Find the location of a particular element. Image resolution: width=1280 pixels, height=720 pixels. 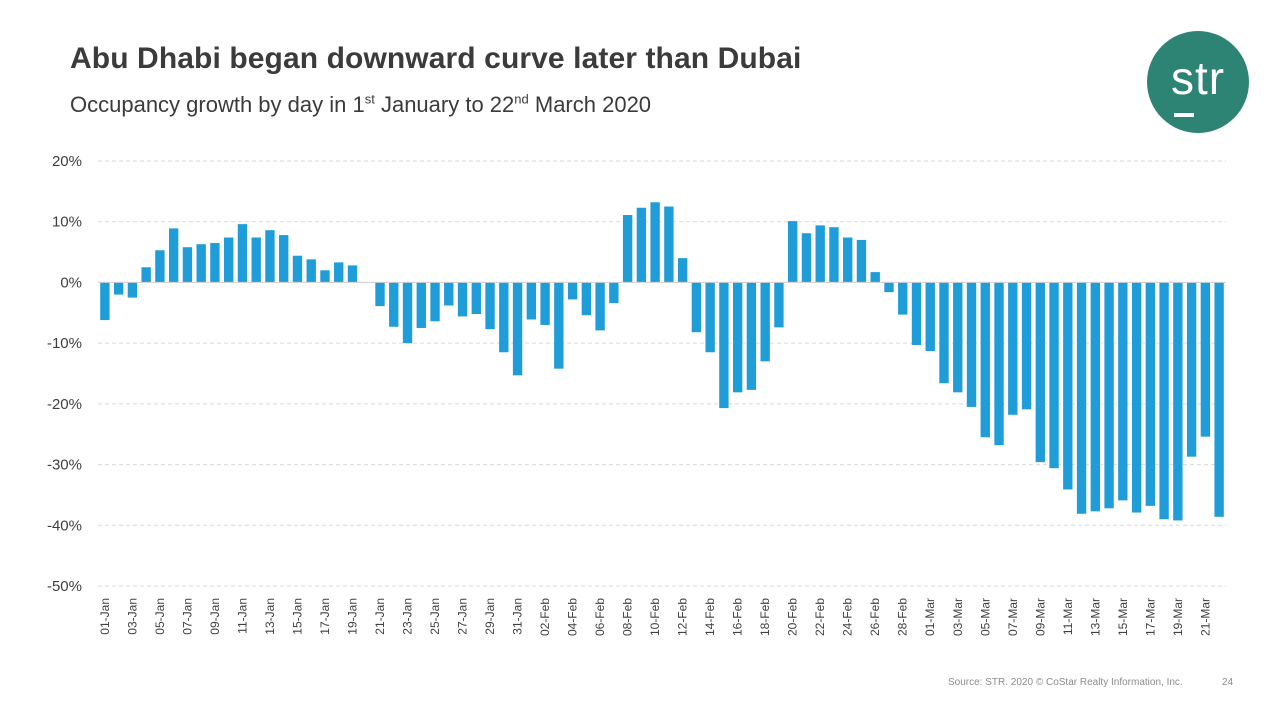

bar-12-Jan is located at coordinates (256, 260).